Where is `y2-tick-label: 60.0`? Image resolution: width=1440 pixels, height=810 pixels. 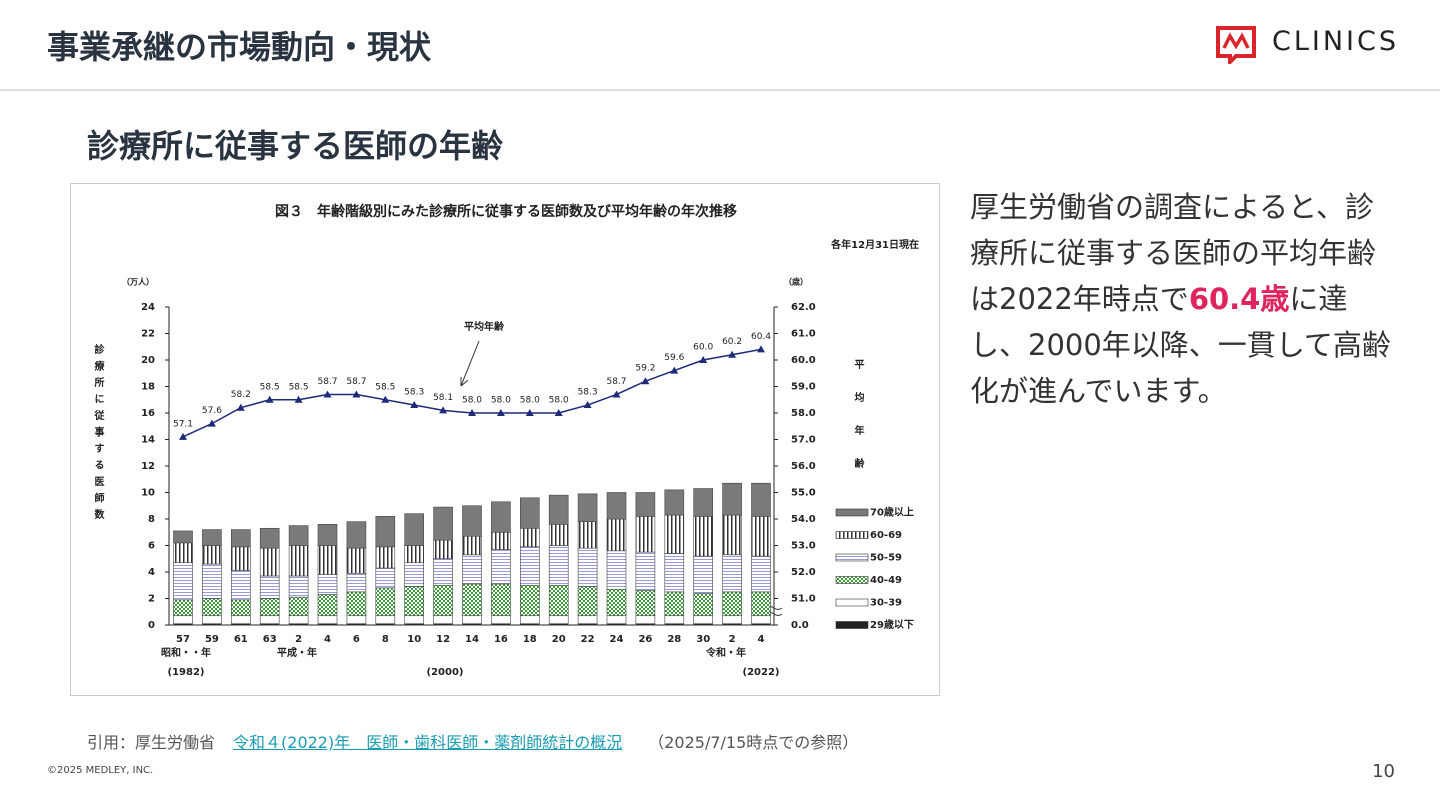
y2-tick-label: 60.0 is located at coordinates (803, 360).